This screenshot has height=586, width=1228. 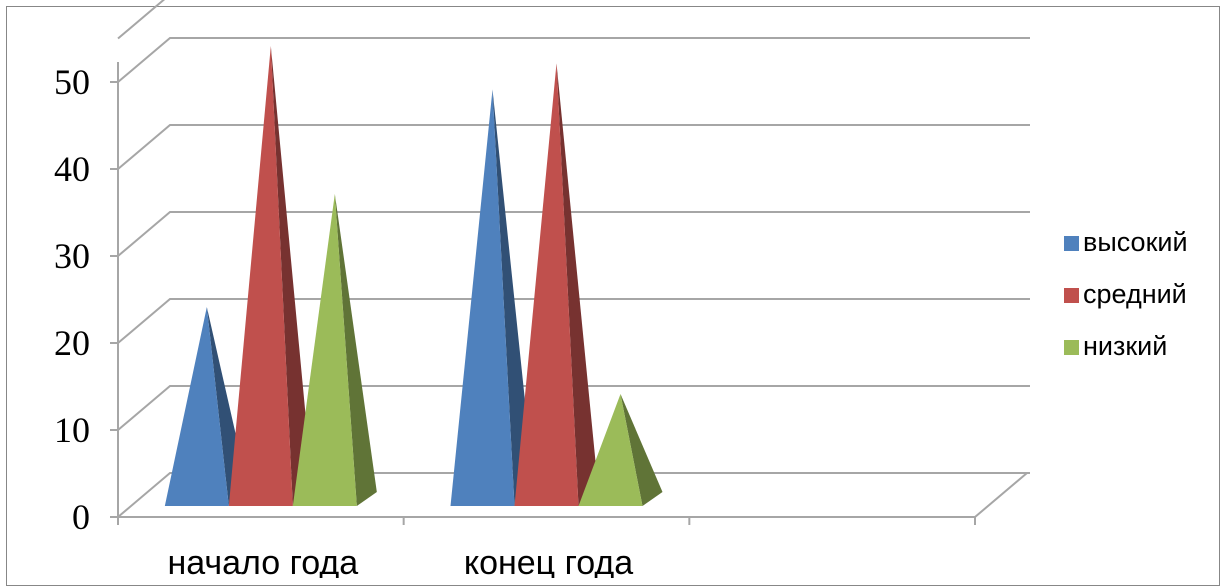 I want to click on y-tick-label: 20, so click(x=72, y=343).